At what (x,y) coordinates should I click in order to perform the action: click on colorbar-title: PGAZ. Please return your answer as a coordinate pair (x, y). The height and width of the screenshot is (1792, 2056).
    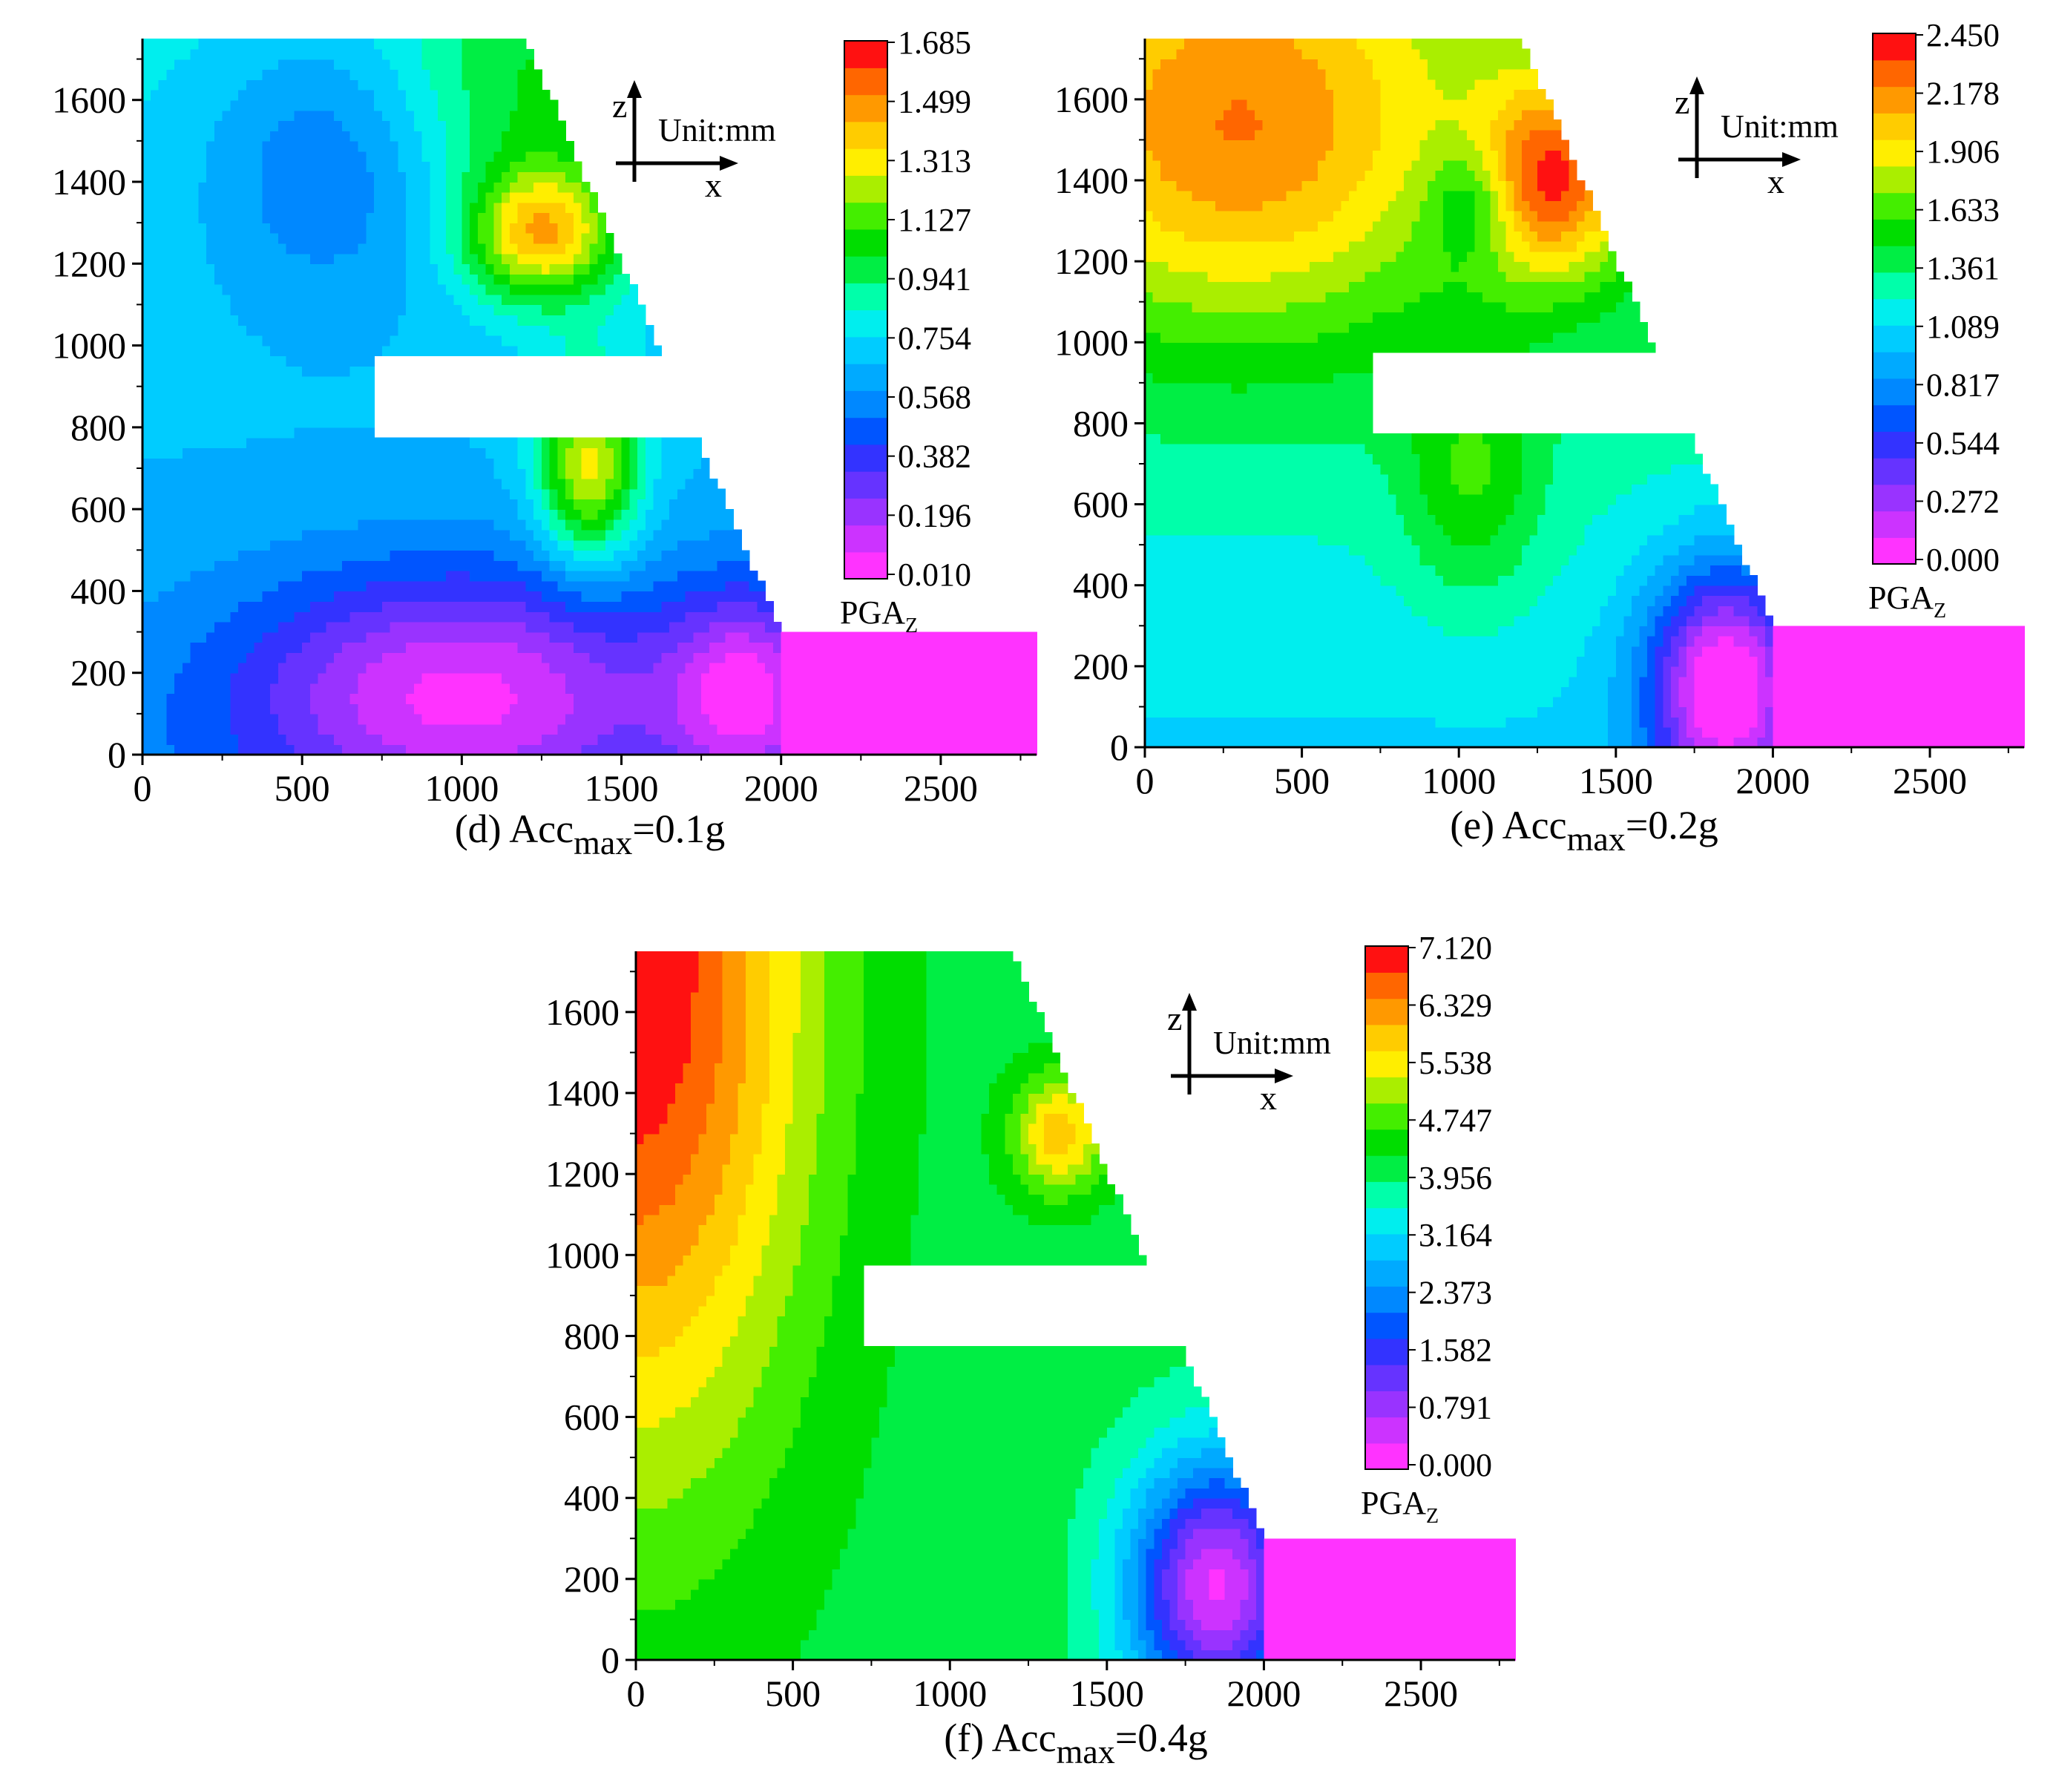
    Looking at the image, I should click on (879, 615).